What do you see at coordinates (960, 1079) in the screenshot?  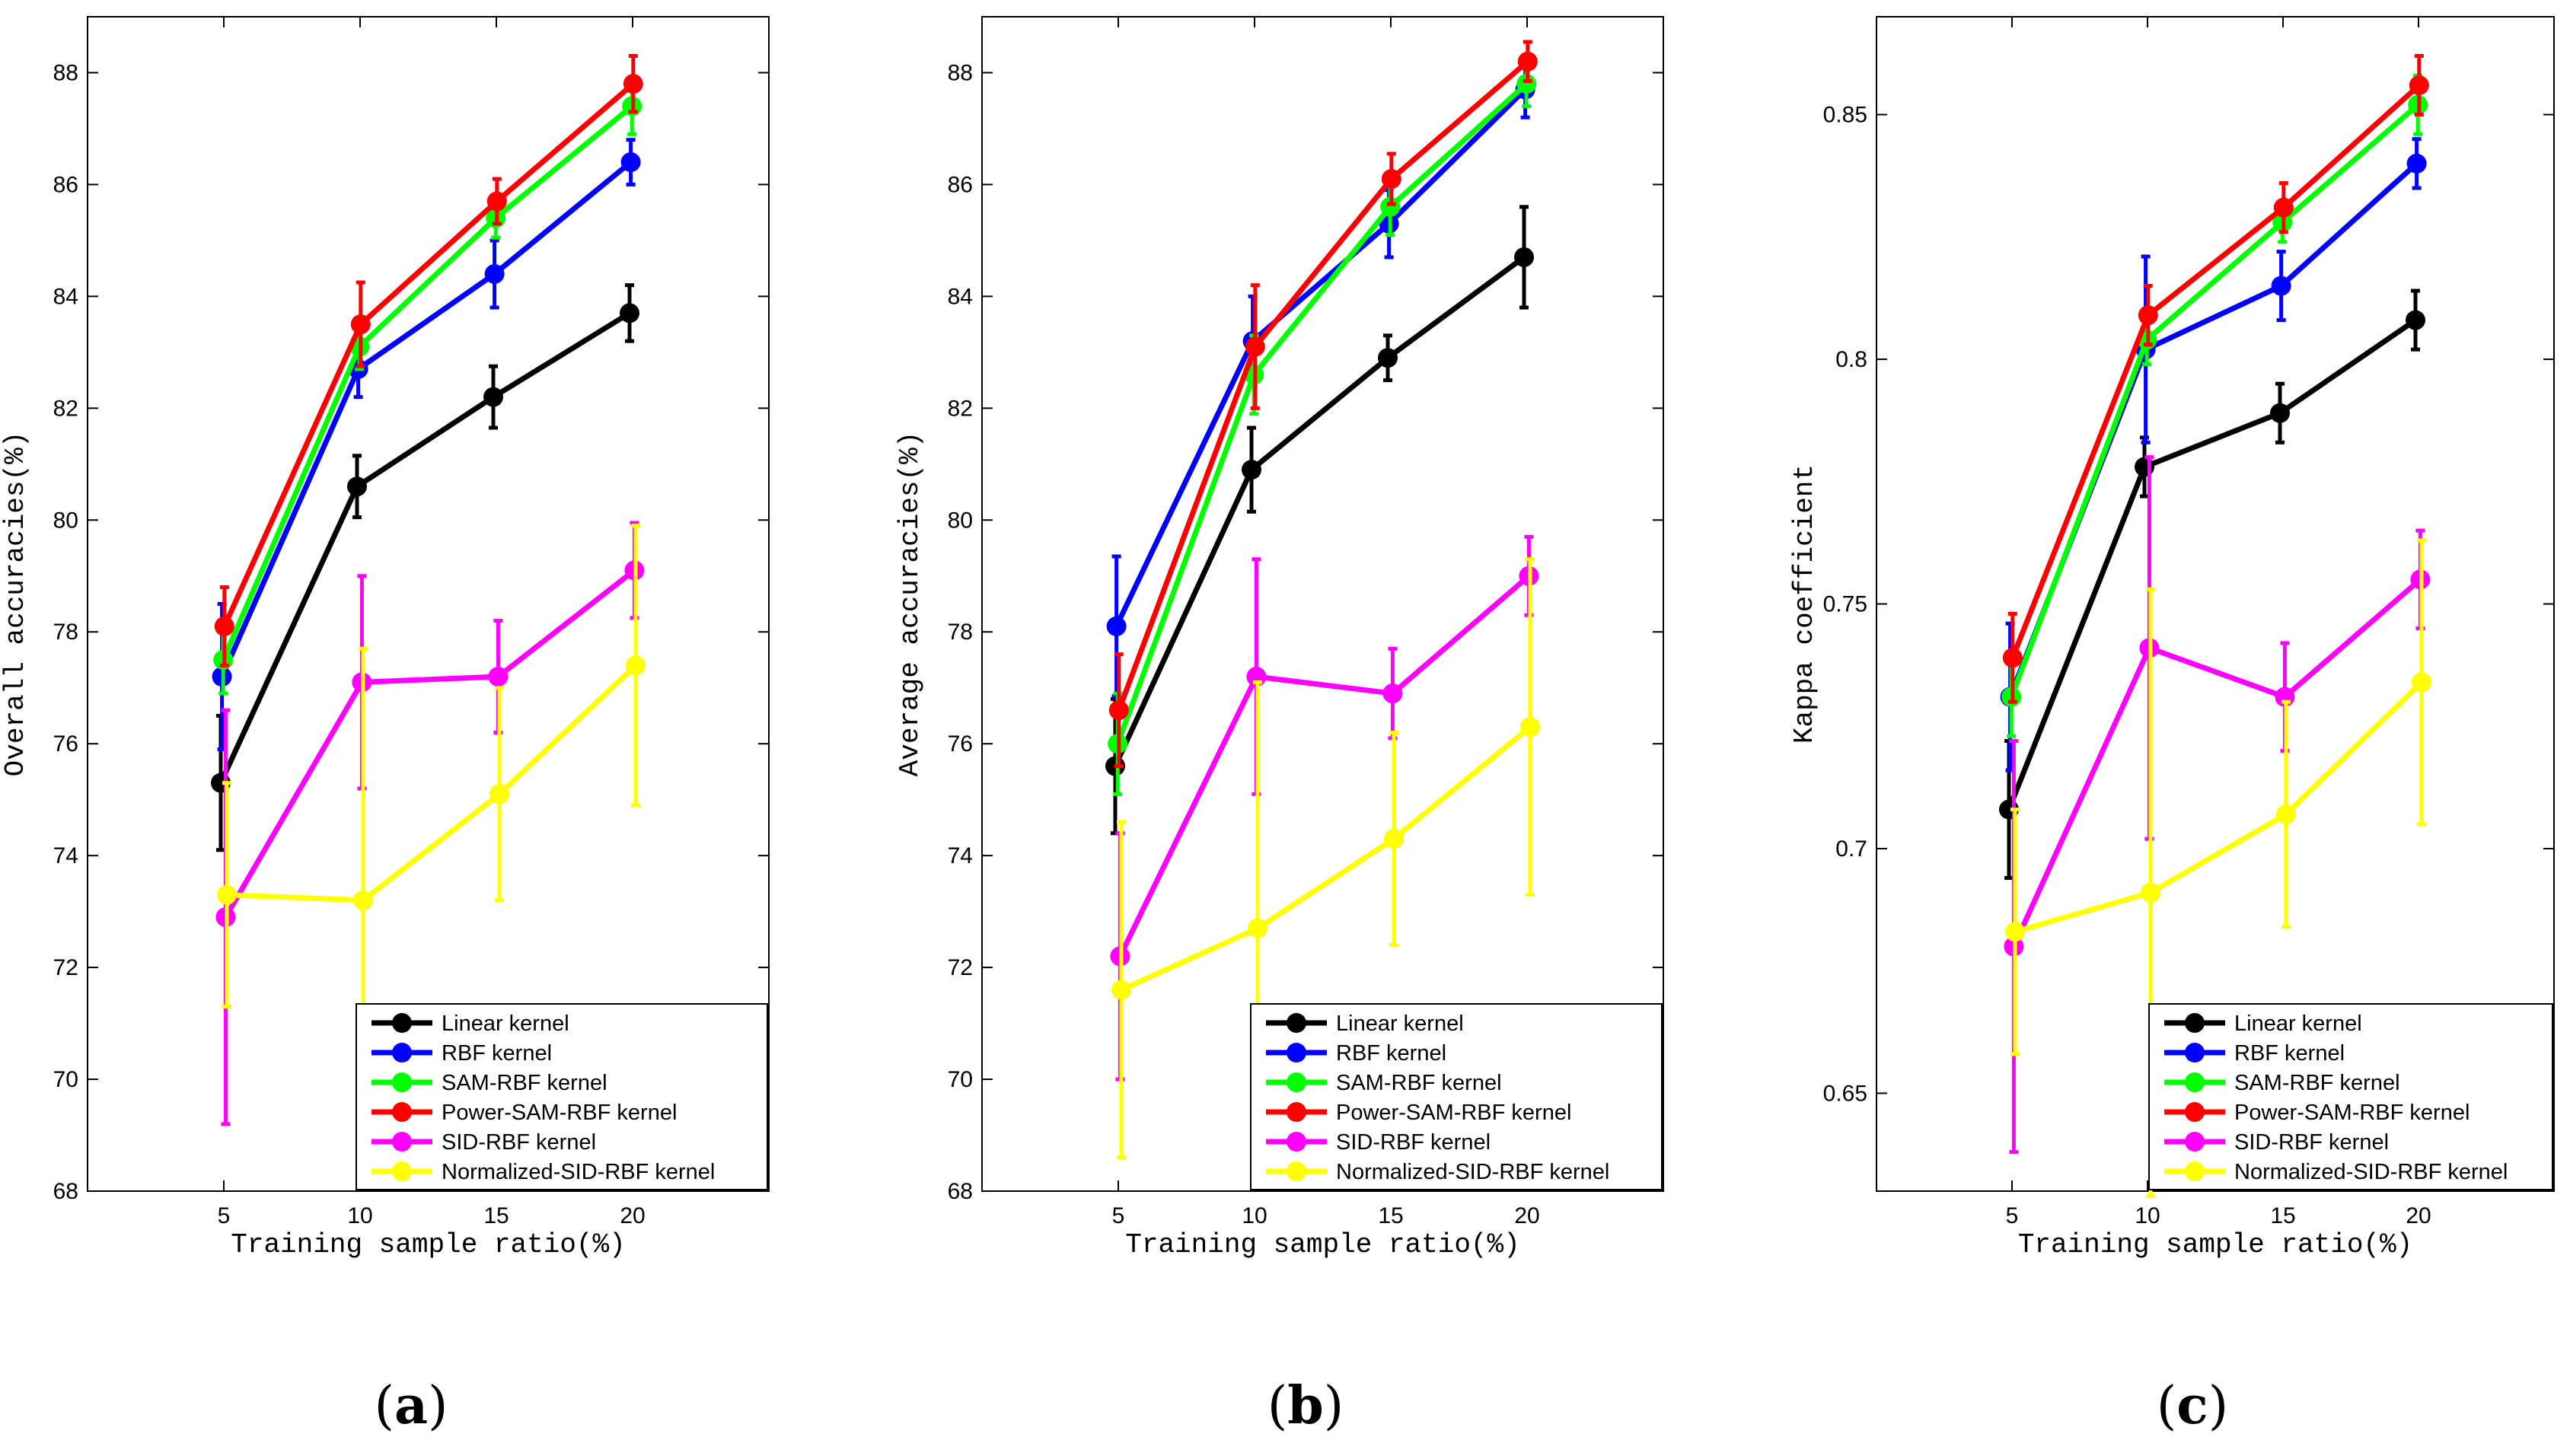 I see `y-tick-label: 70` at bounding box center [960, 1079].